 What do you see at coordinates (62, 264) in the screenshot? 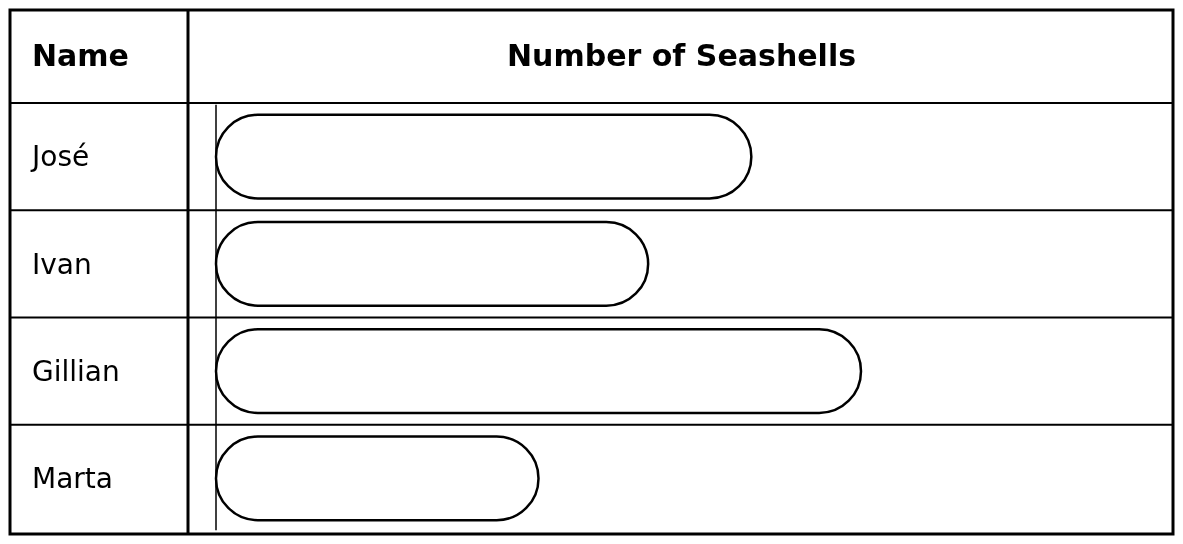
I see `y-tick-label: Ivan` at bounding box center [62, 264].